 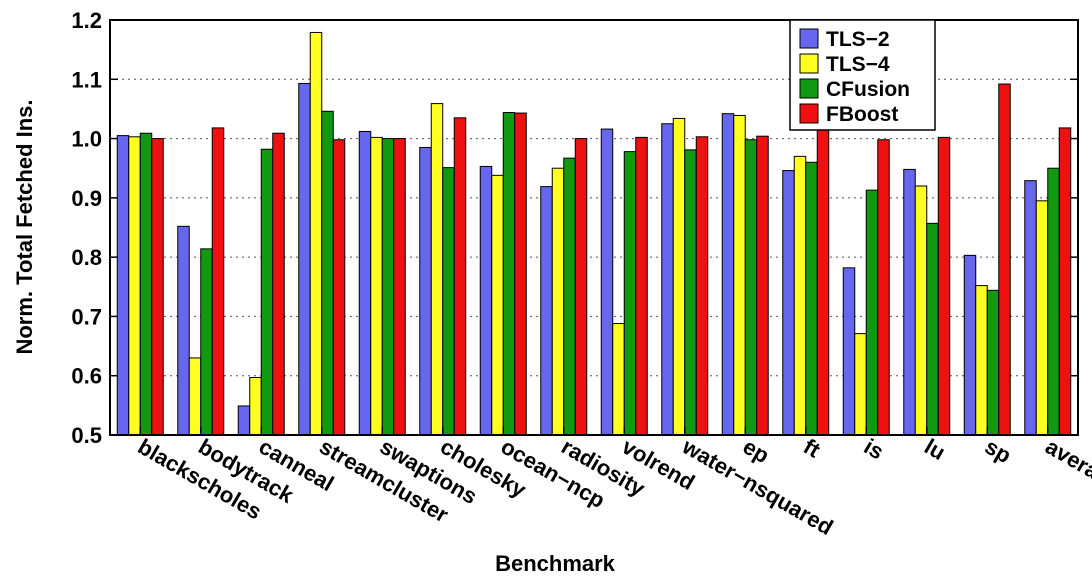 I want to click on y-tick-label: 0.7, so click(x=86, y=316).